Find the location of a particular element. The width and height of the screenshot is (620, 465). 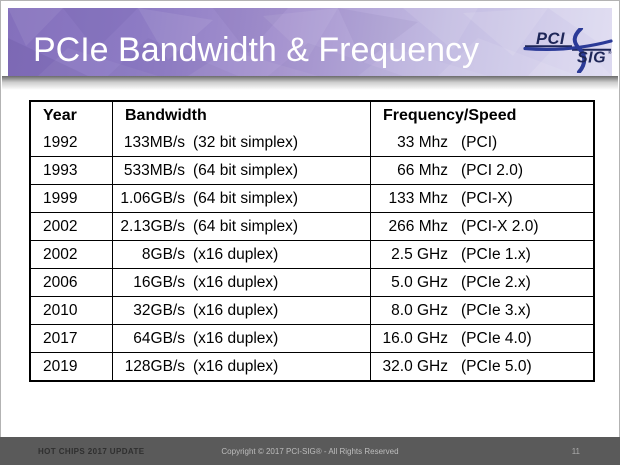

bandwidth-cell: 32GB/s (x16 duplex) is located at coordinates (242, 310).